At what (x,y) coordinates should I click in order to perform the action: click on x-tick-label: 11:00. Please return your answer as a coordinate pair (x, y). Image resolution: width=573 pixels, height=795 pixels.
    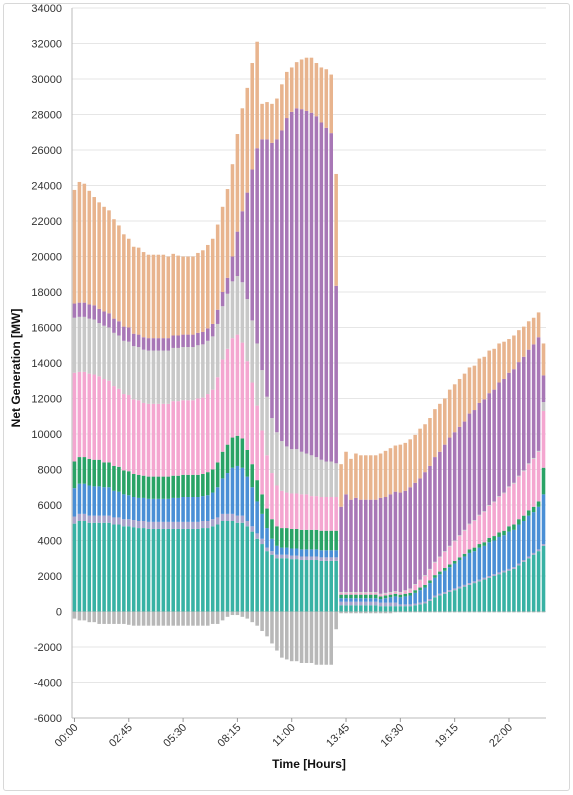
    Looking at the image, I should click on (283, 735).